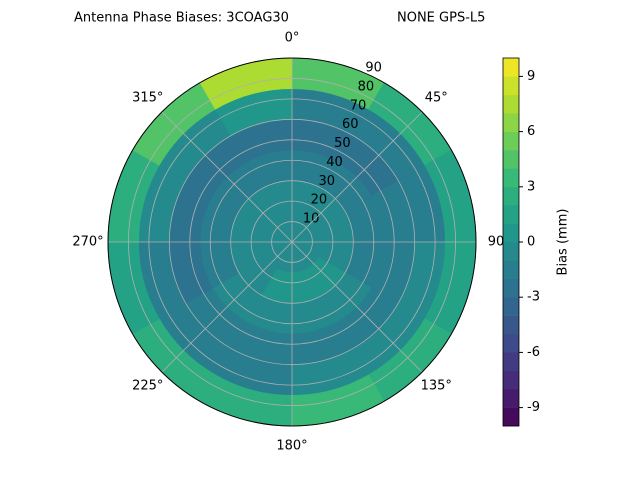  I want to click on r-tick-label: 80, so click(366, 86).